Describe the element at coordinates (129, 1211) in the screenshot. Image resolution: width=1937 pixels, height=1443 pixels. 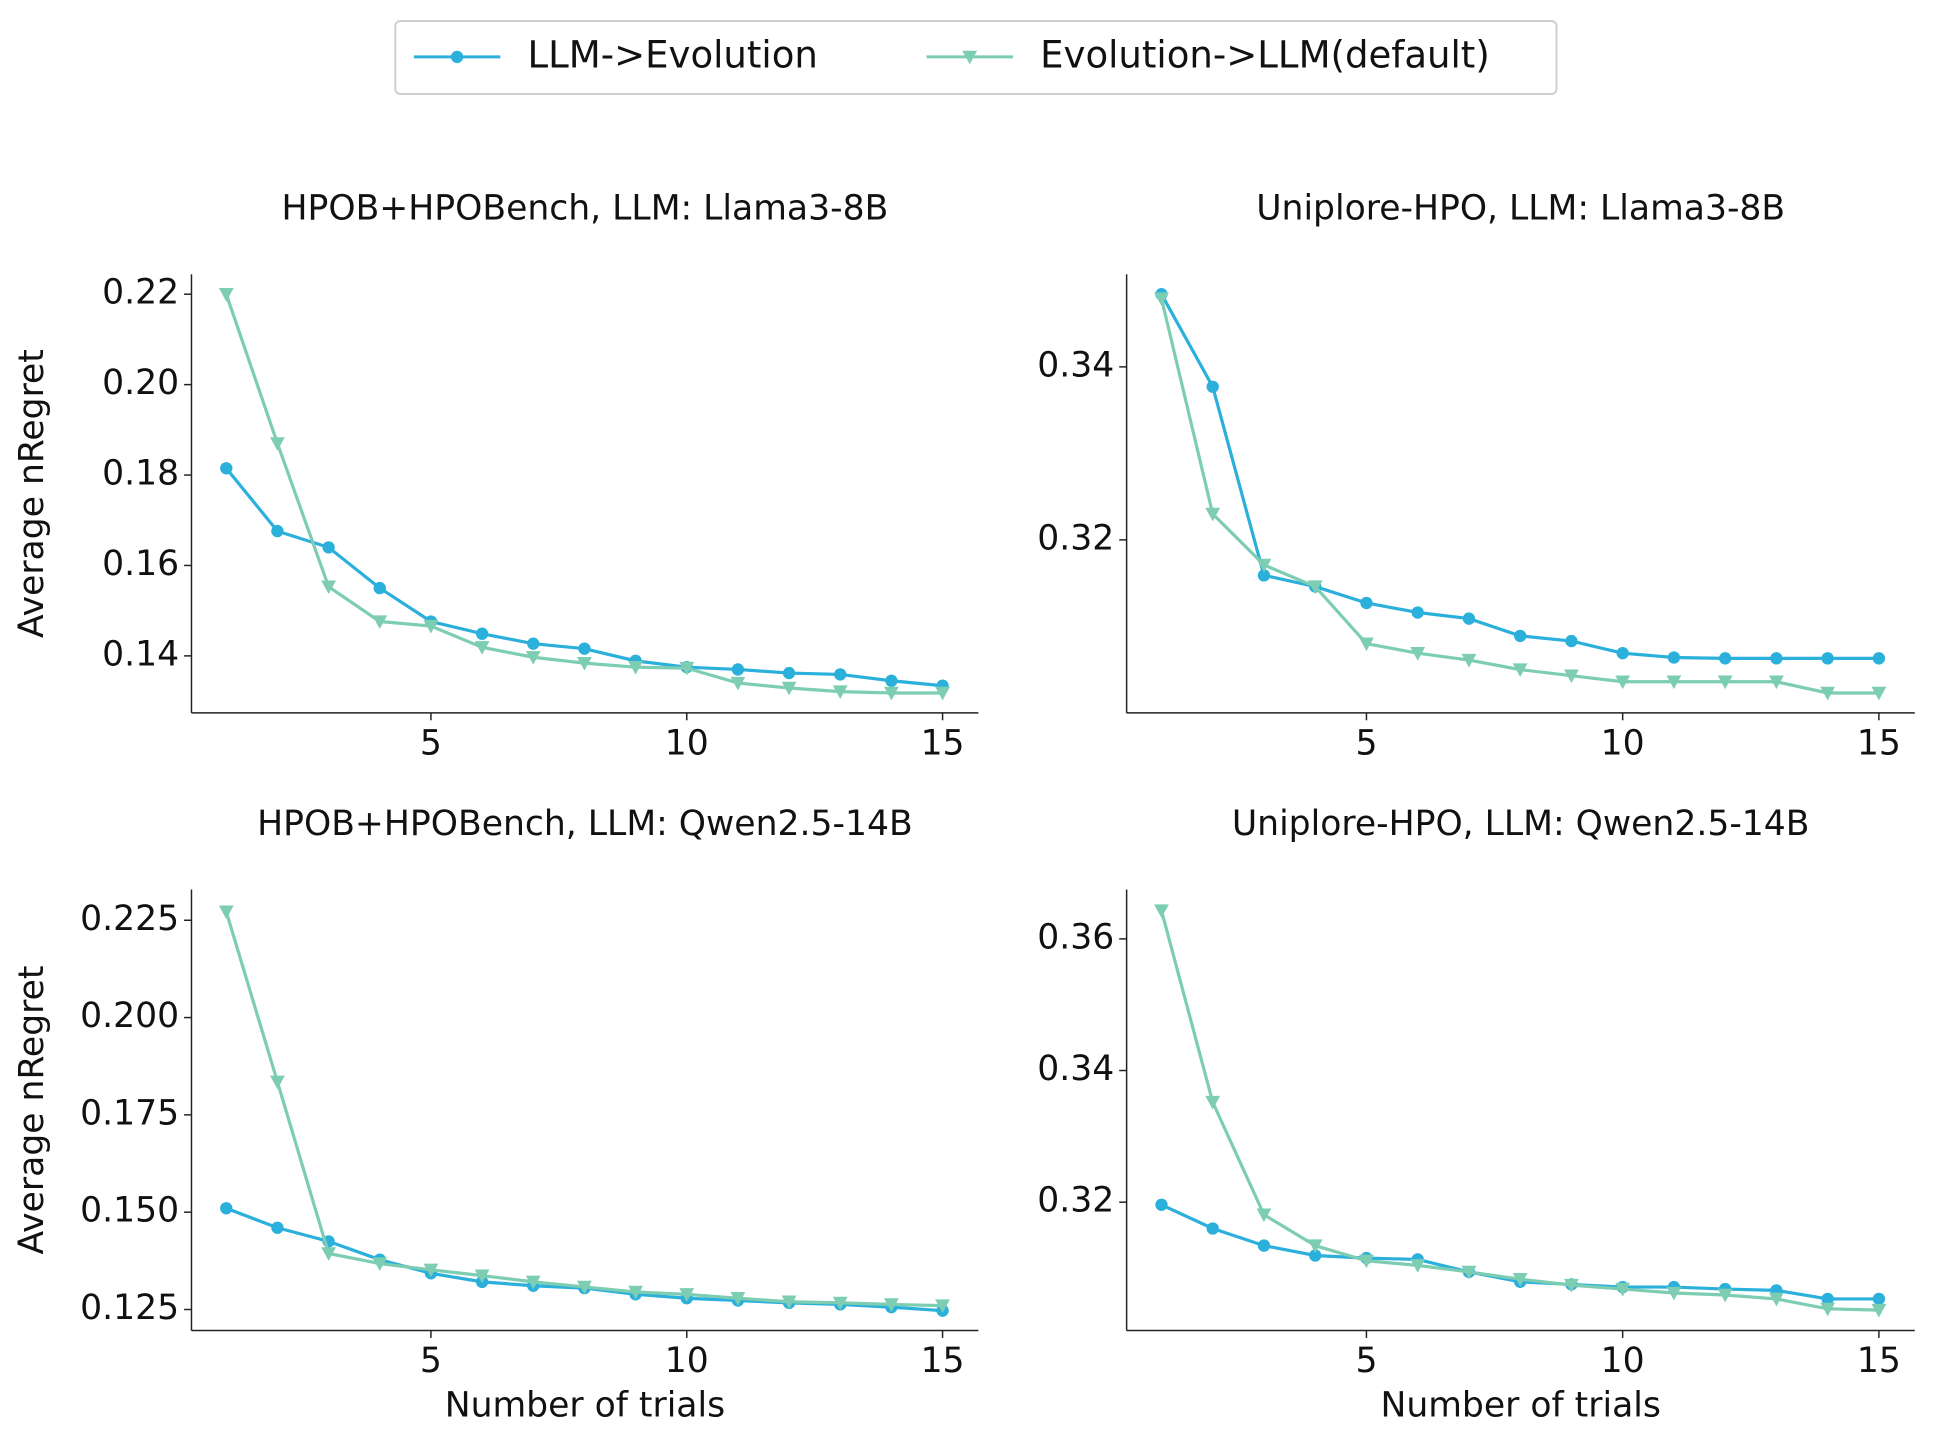
I see `y-tick-label: 0.150` at that location.